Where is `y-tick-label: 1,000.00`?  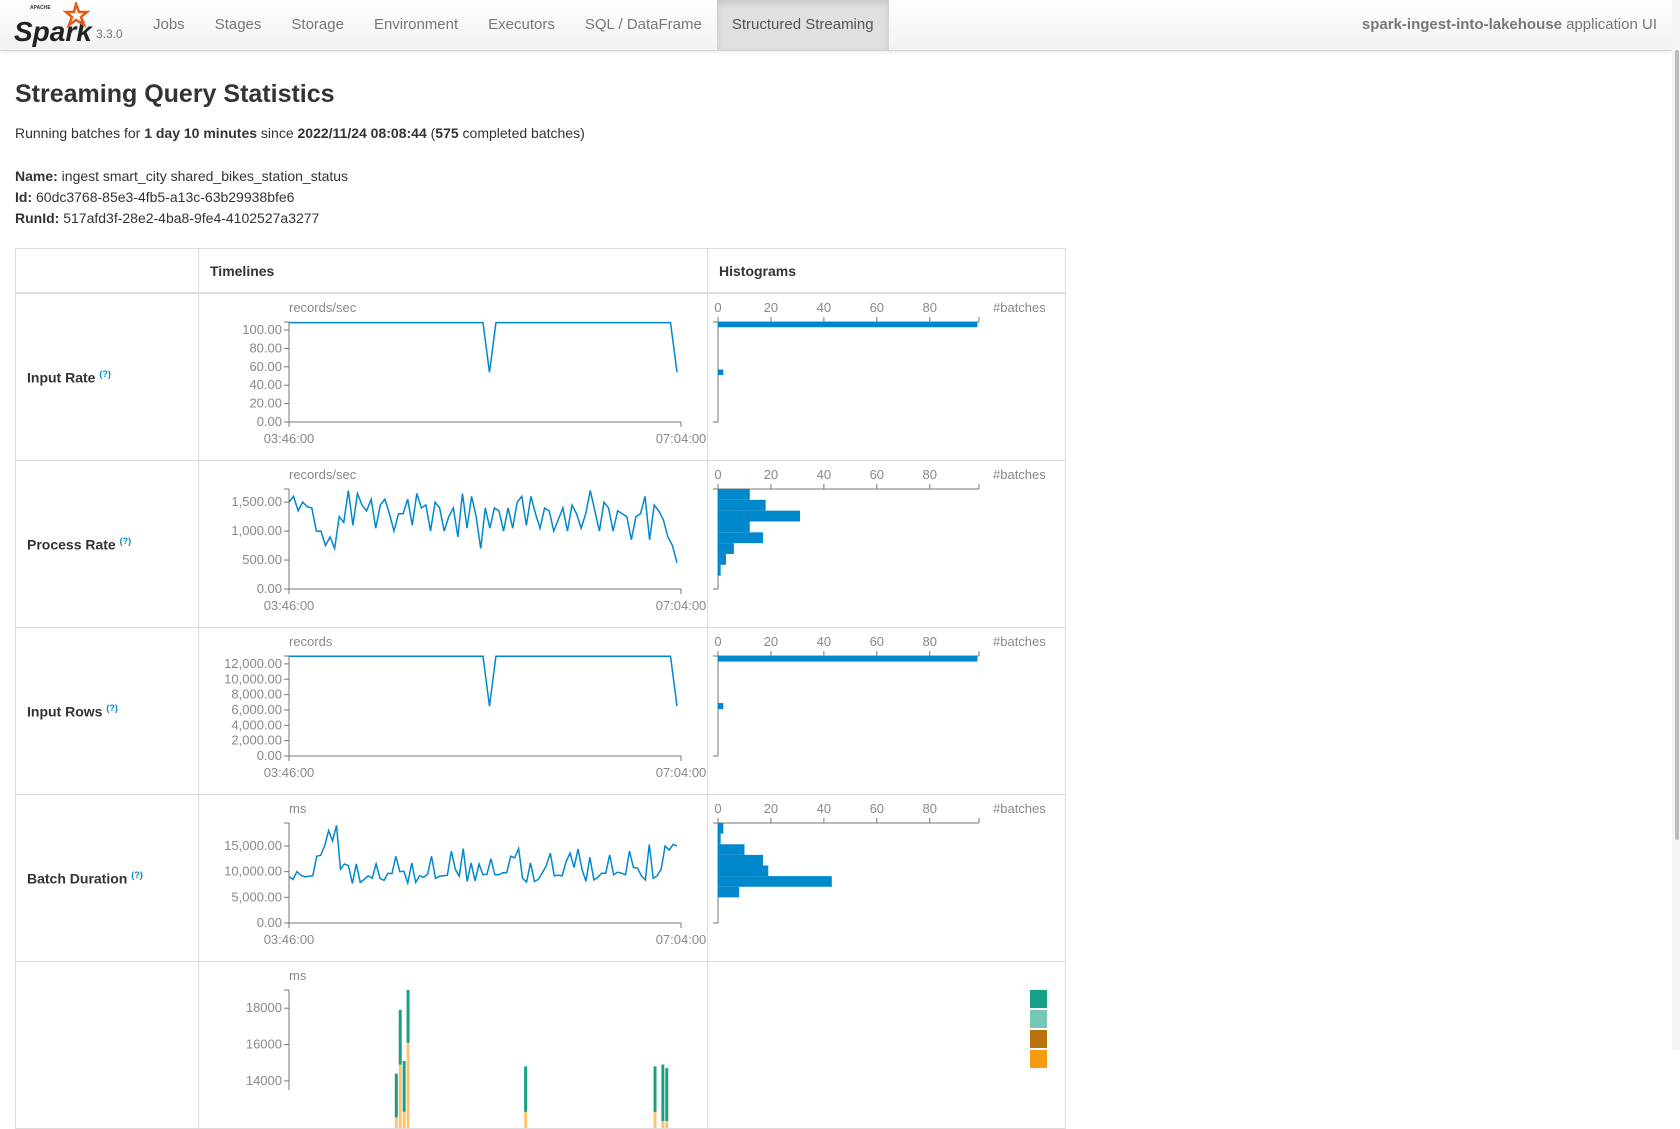 y-tick-label: 1,000.00 is located at coordinates (256, 530).